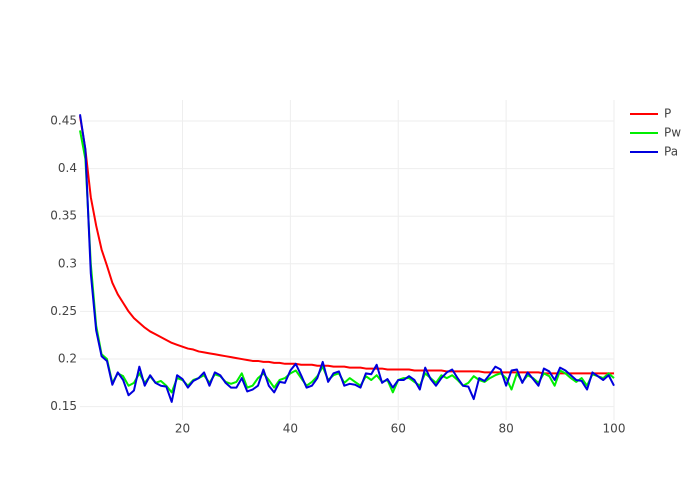  What do you see at coordinates (290, 429) in the screenshot?
I see `x-tick-label: 40` at bounding box center [290, 429].